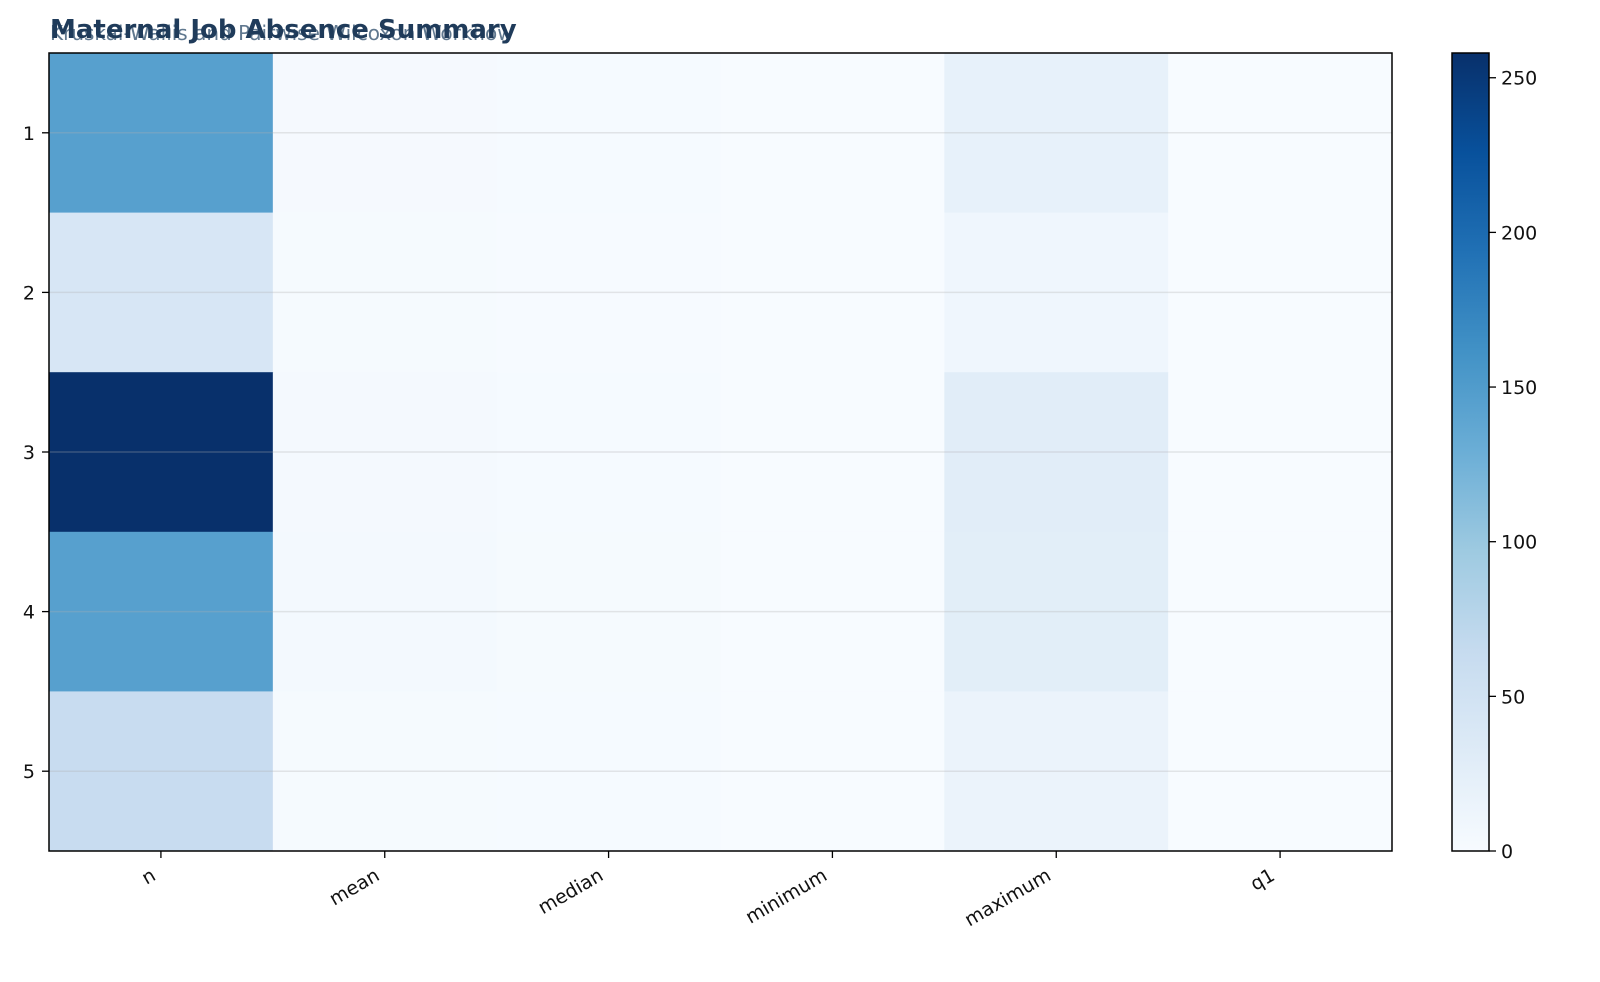 The image size is (1600, 982). Describe the element at coordinates (29, 613) in the screenshot. I see `y-tick-label: 4` at that location.